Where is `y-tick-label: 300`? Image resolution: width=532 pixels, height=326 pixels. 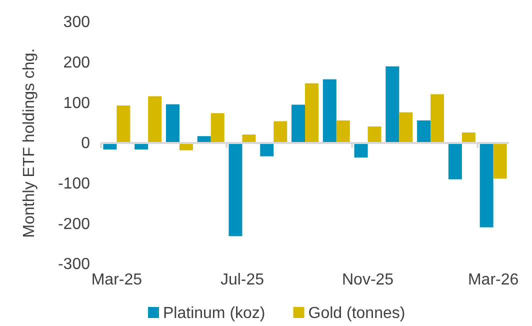
y-tick-label: 300 is located at coordinates (76, 23).